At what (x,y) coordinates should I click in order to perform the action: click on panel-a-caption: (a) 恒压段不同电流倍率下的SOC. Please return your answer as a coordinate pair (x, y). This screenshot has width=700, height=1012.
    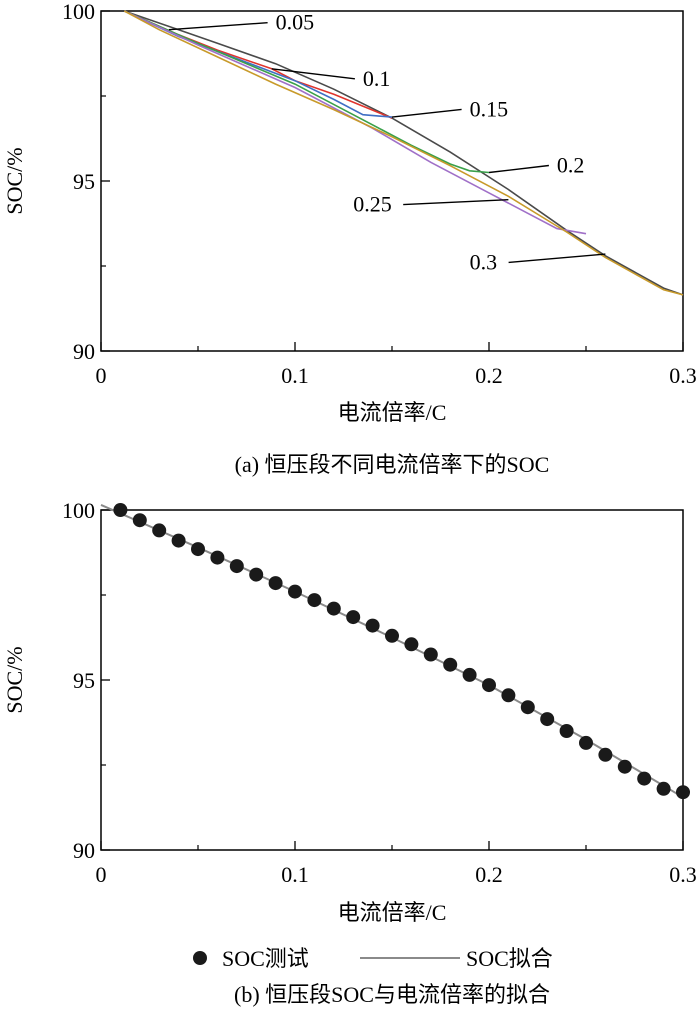
    Looking at the image, I should click on (392, 464).